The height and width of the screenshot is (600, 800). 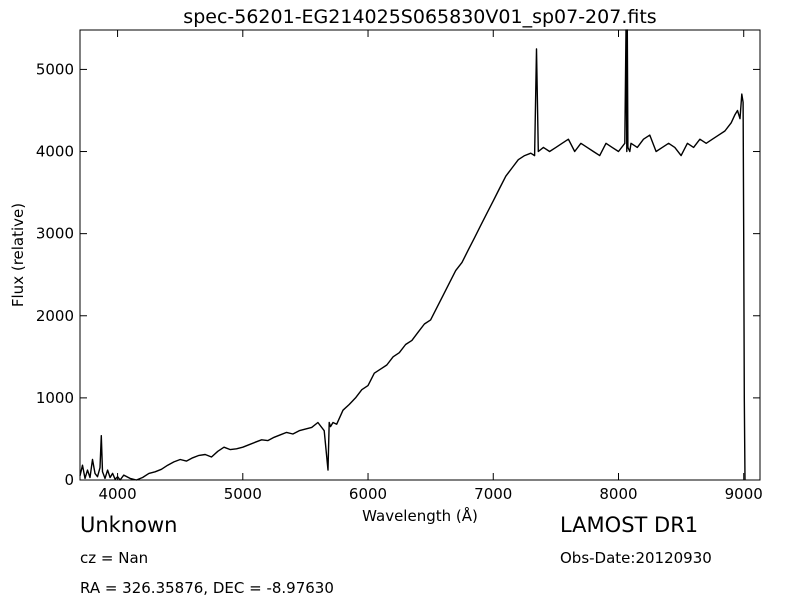 I want to click on survey-label: LAMOST DR1, so click(x=629, y=525).